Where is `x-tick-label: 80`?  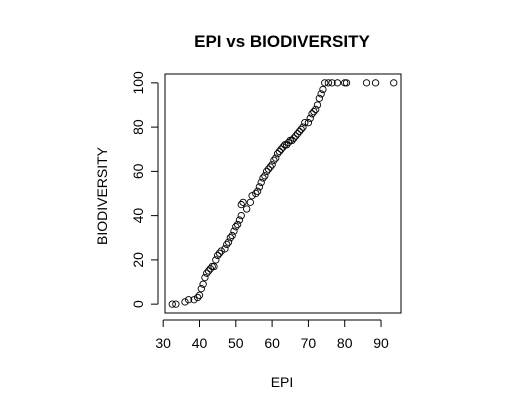 x-tick-label: 80 is located at coordinates (345, 343).